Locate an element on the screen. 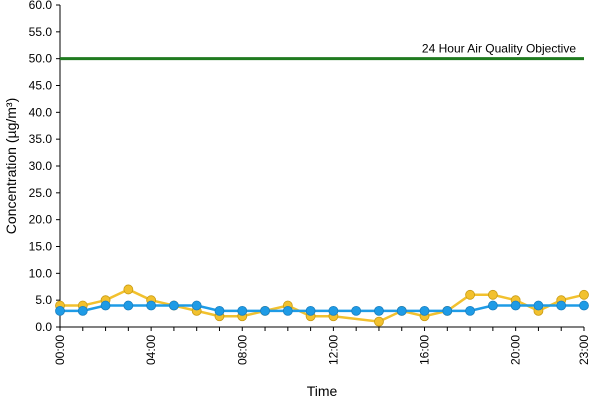  y-tick-label: 5.0 is located at coordinates (43, 300).